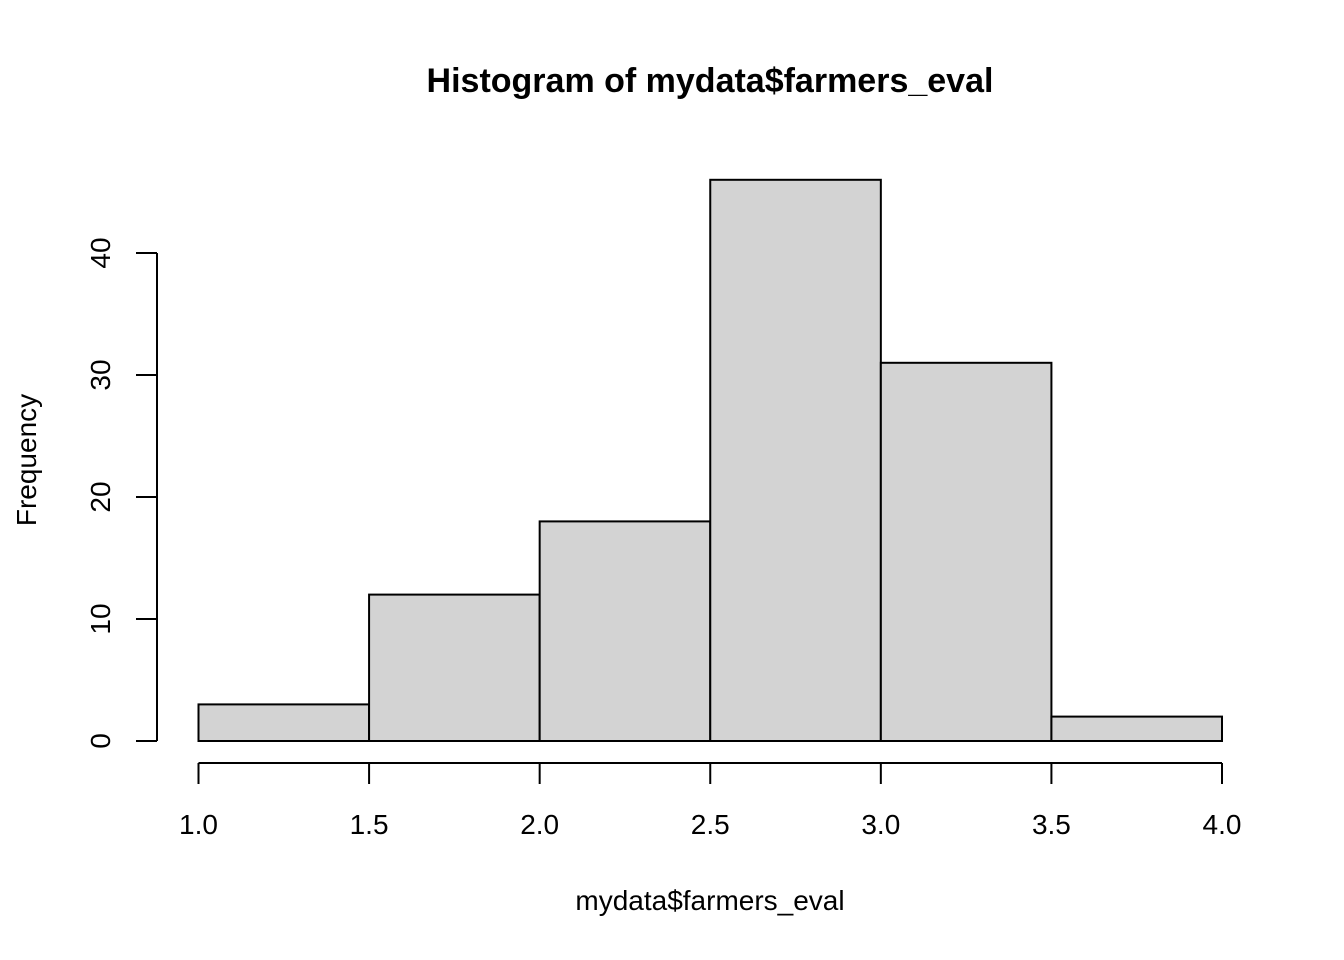  Describe the element at coordinates (710, 801) in the screenshot. I see `x-axis: 1.0 1.5 2.0 2.5 3.0 3.5 4.0` at that location.